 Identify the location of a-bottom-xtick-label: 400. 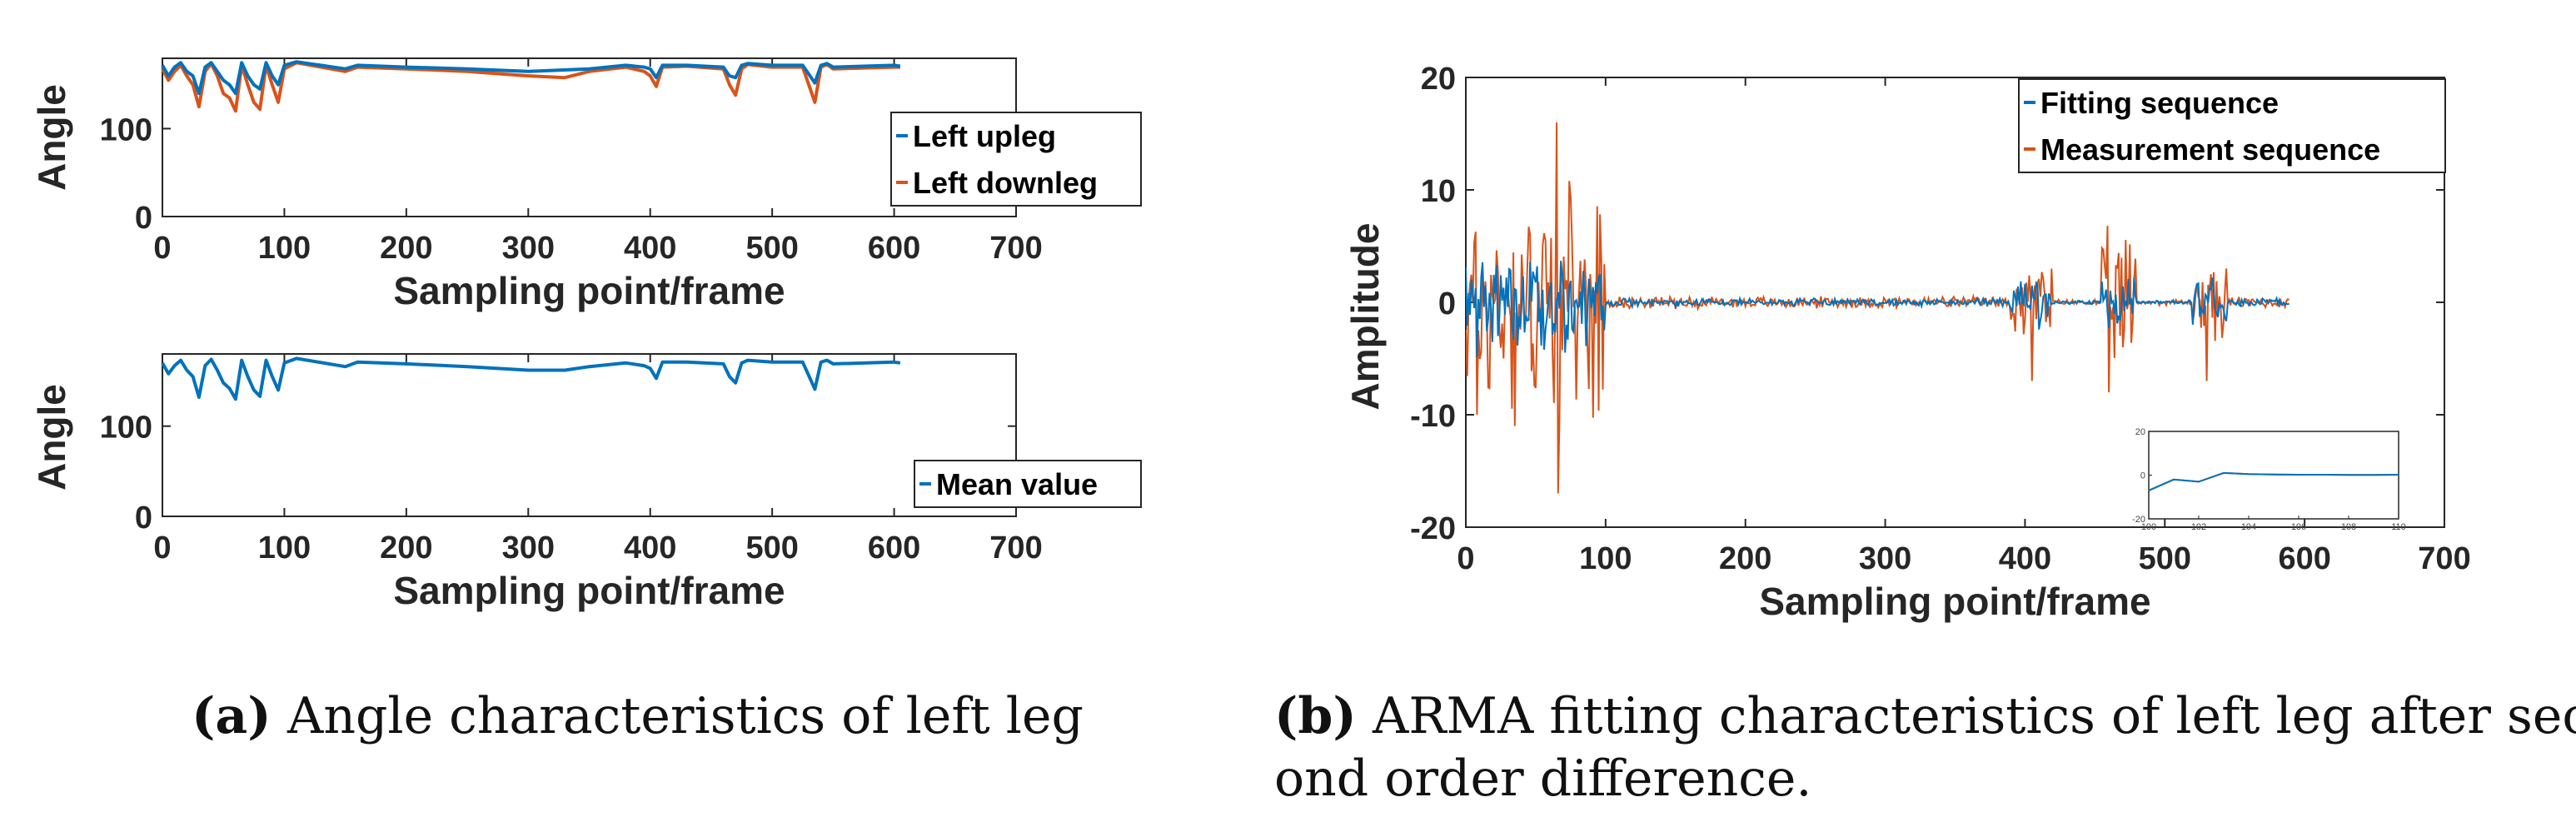
(650, 548).